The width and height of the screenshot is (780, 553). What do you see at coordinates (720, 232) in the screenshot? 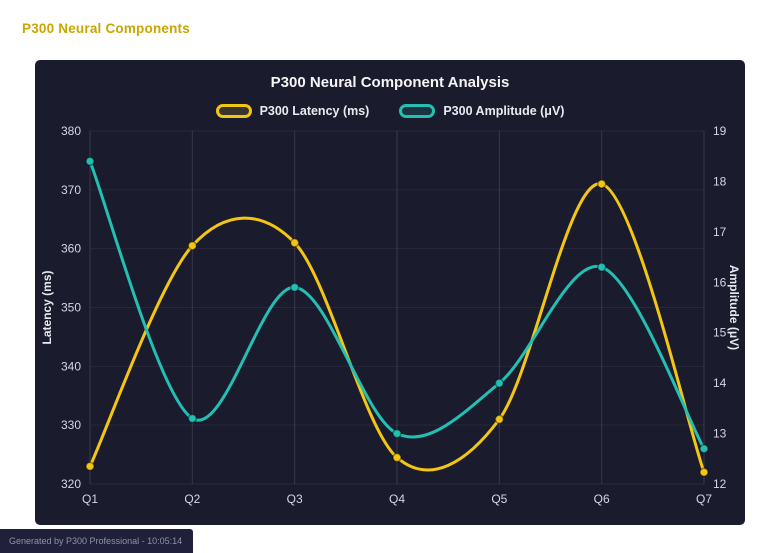
I see `right-axis-tick: 17` at bounding box center [720, 232].